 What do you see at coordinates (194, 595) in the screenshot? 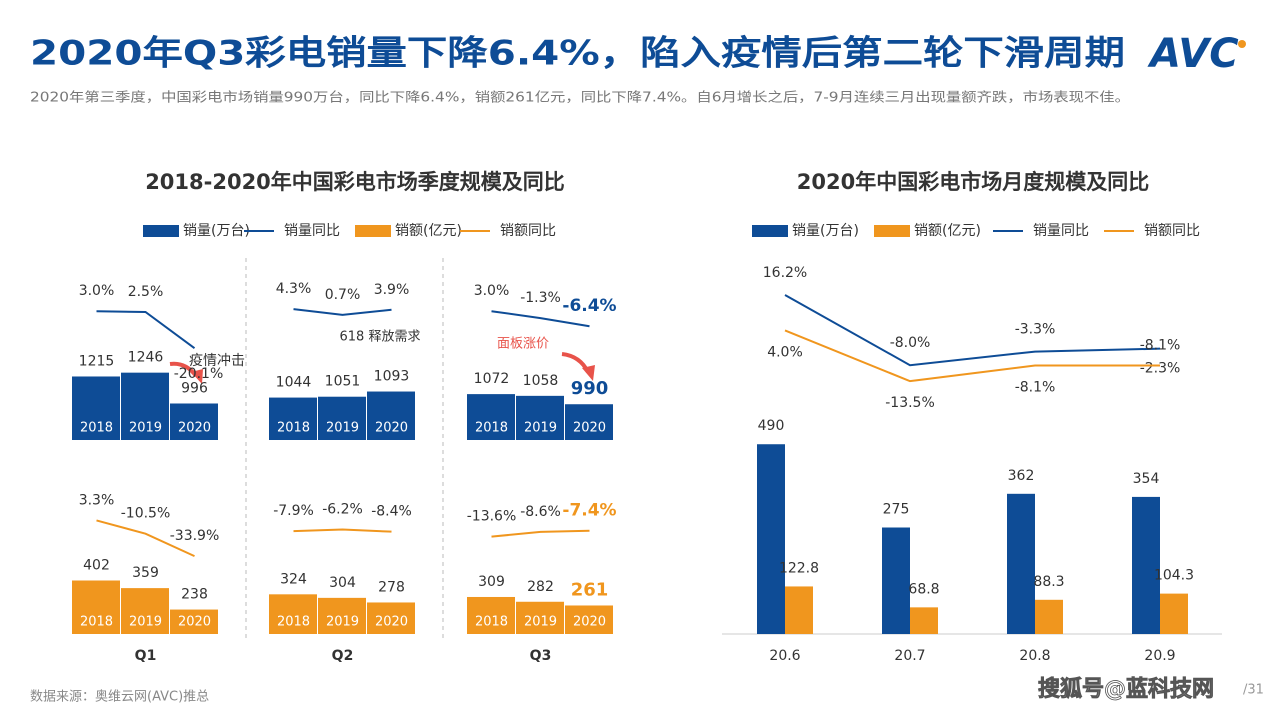
I see `value-label: 238` at bounding box center [194, 595].